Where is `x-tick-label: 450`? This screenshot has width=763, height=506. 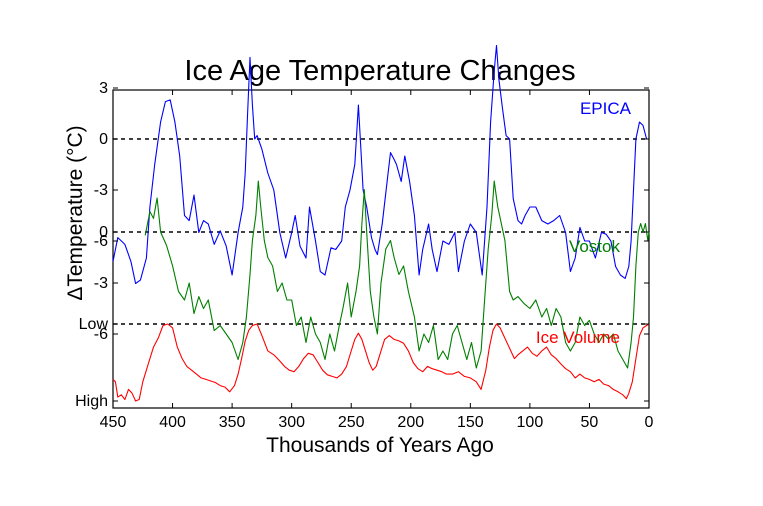 x-tick-label: 450 is located at coordinates (113, 422).